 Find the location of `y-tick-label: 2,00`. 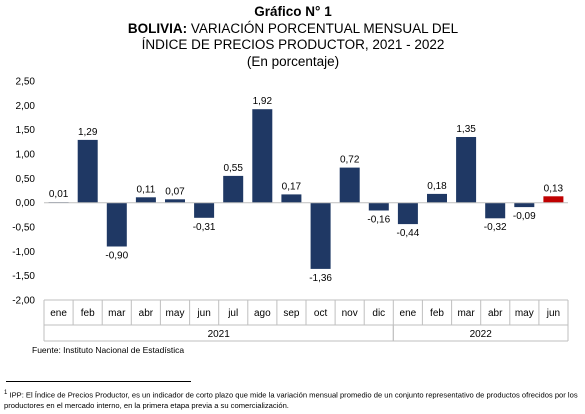

y-tick-label: 2,00 is located at coordinates (26, 106).